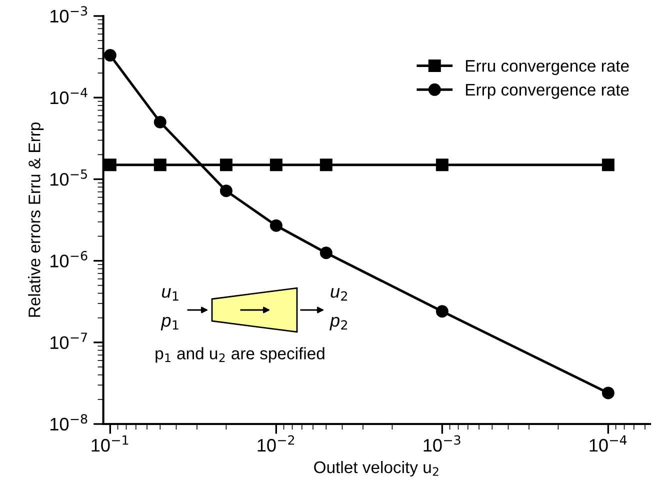 The width and height of the screenshot is (653, 499). Describe the element at coordinates (608, 443) in the screenshot. I see `x-tick-label: 10$^{−4}$` at that location.